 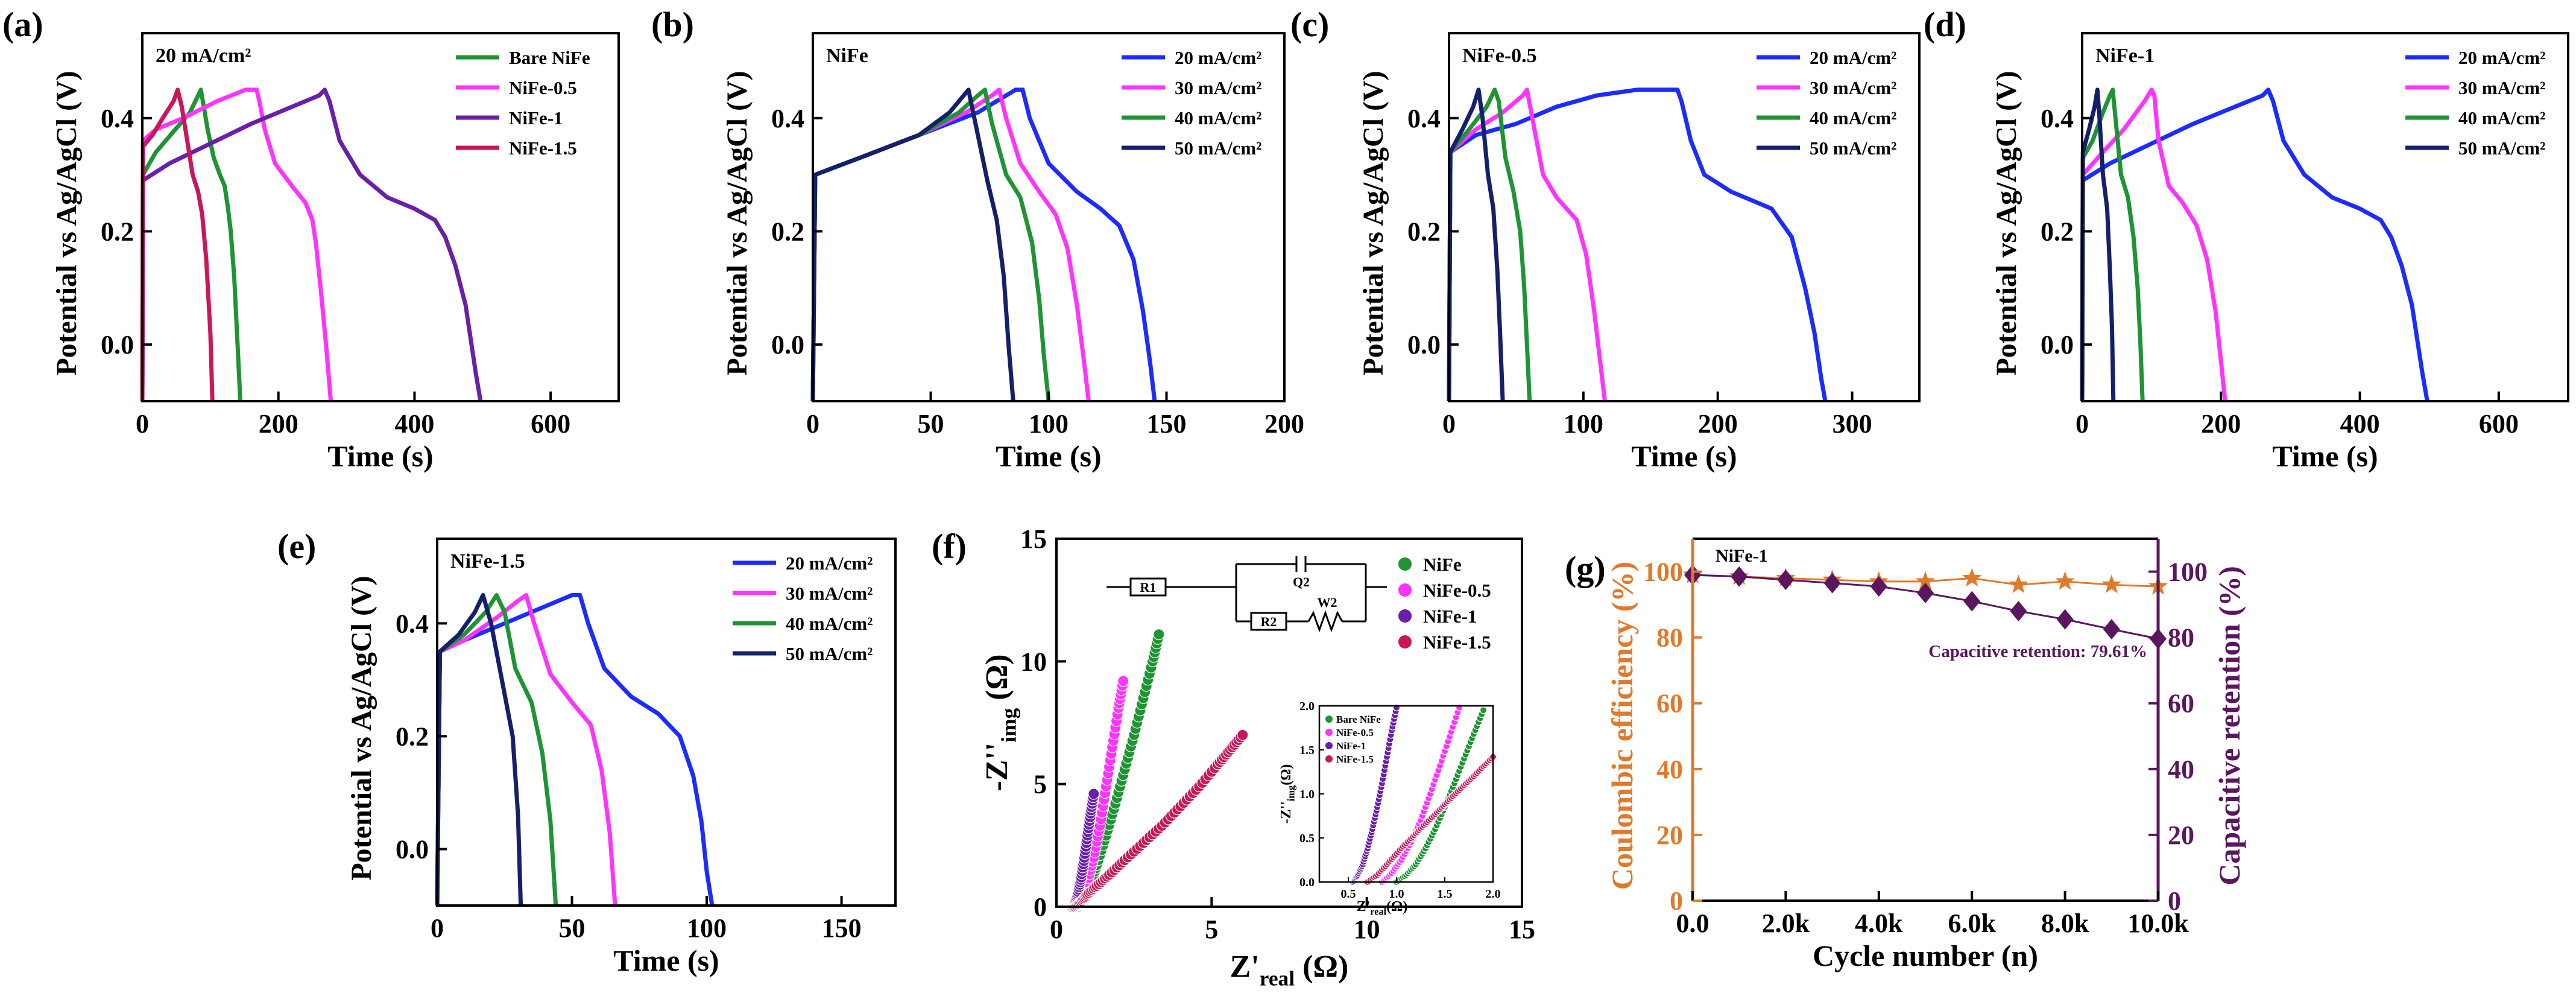 I want to click on panel-label-c: (c), so click(x=1309, y=25).